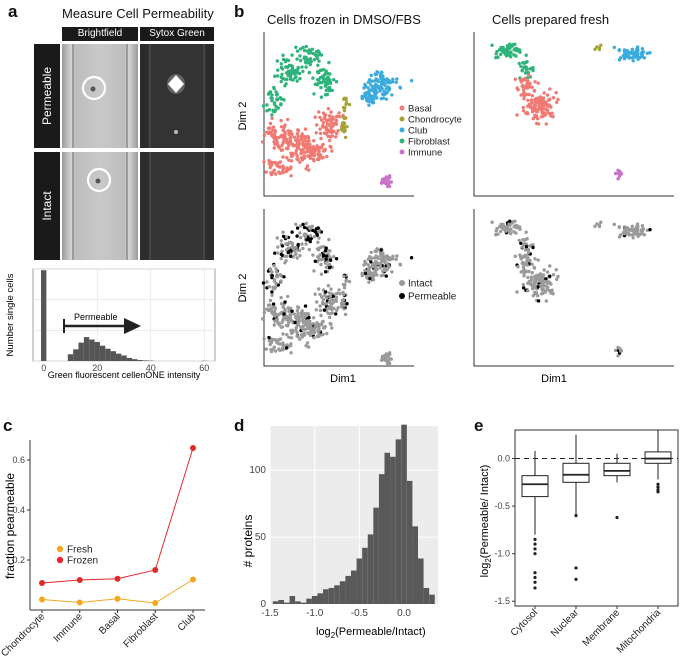  Describe the element at coordinates (177, 96) in the screenshot. I see `sytox-permeable-image` at that location.